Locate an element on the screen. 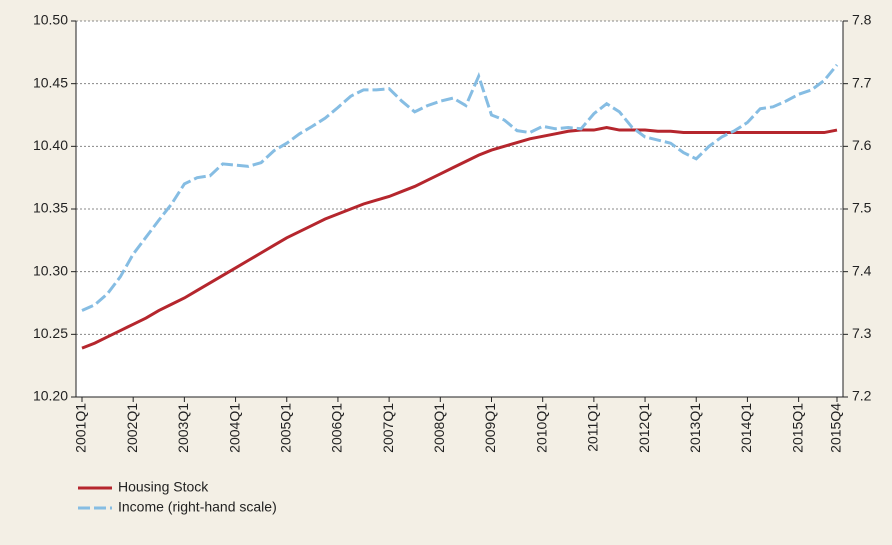 The width and height of the screenshot is (892, 545). x-tick-label: 2011Q1 is located at coordinates (593, 427).